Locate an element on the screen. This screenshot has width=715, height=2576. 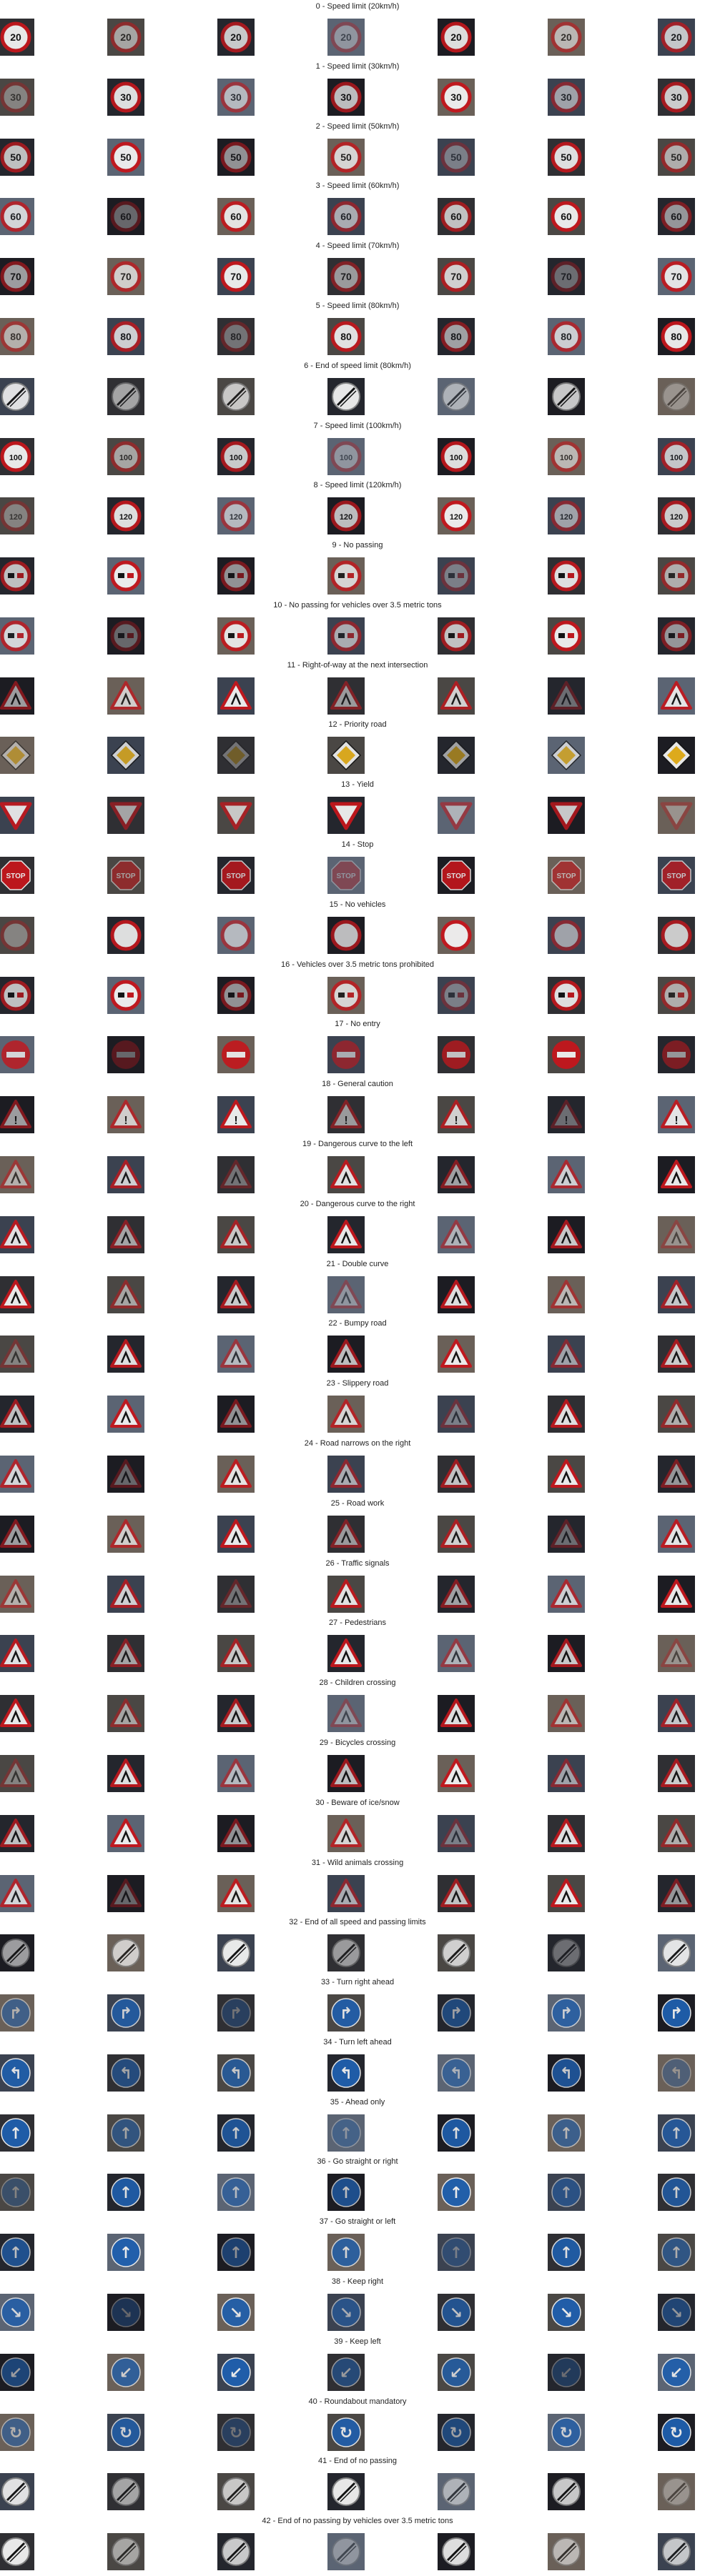
sign-thumbnail: 100 is located at coordinates (676, 456).